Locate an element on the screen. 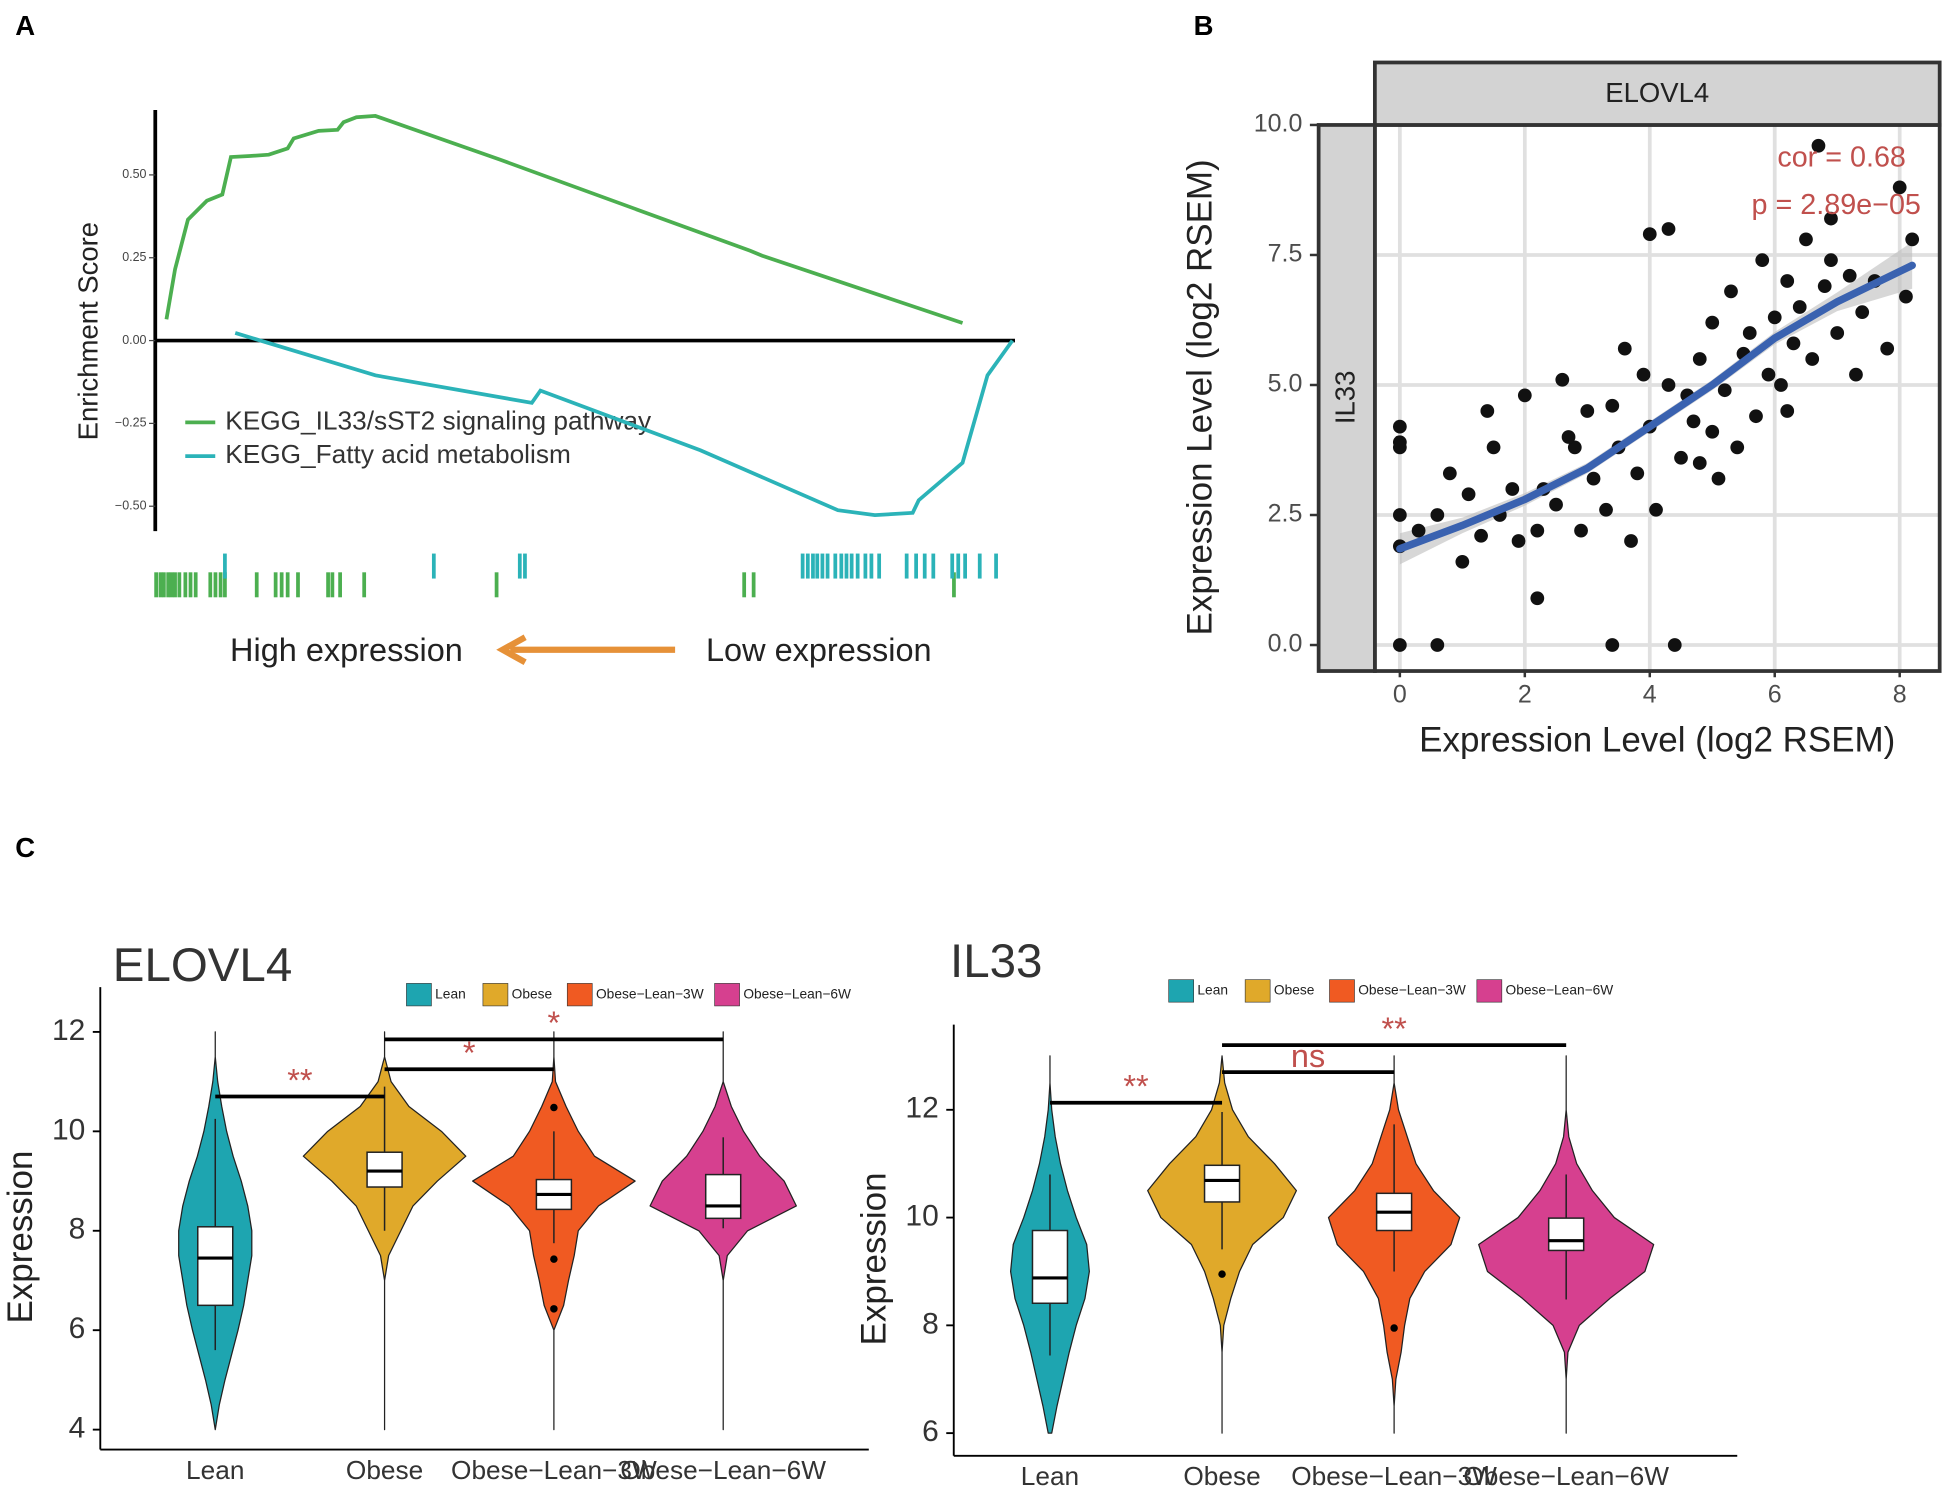  y-tick-label: 5.0 is located at coordinates (1285, 384).